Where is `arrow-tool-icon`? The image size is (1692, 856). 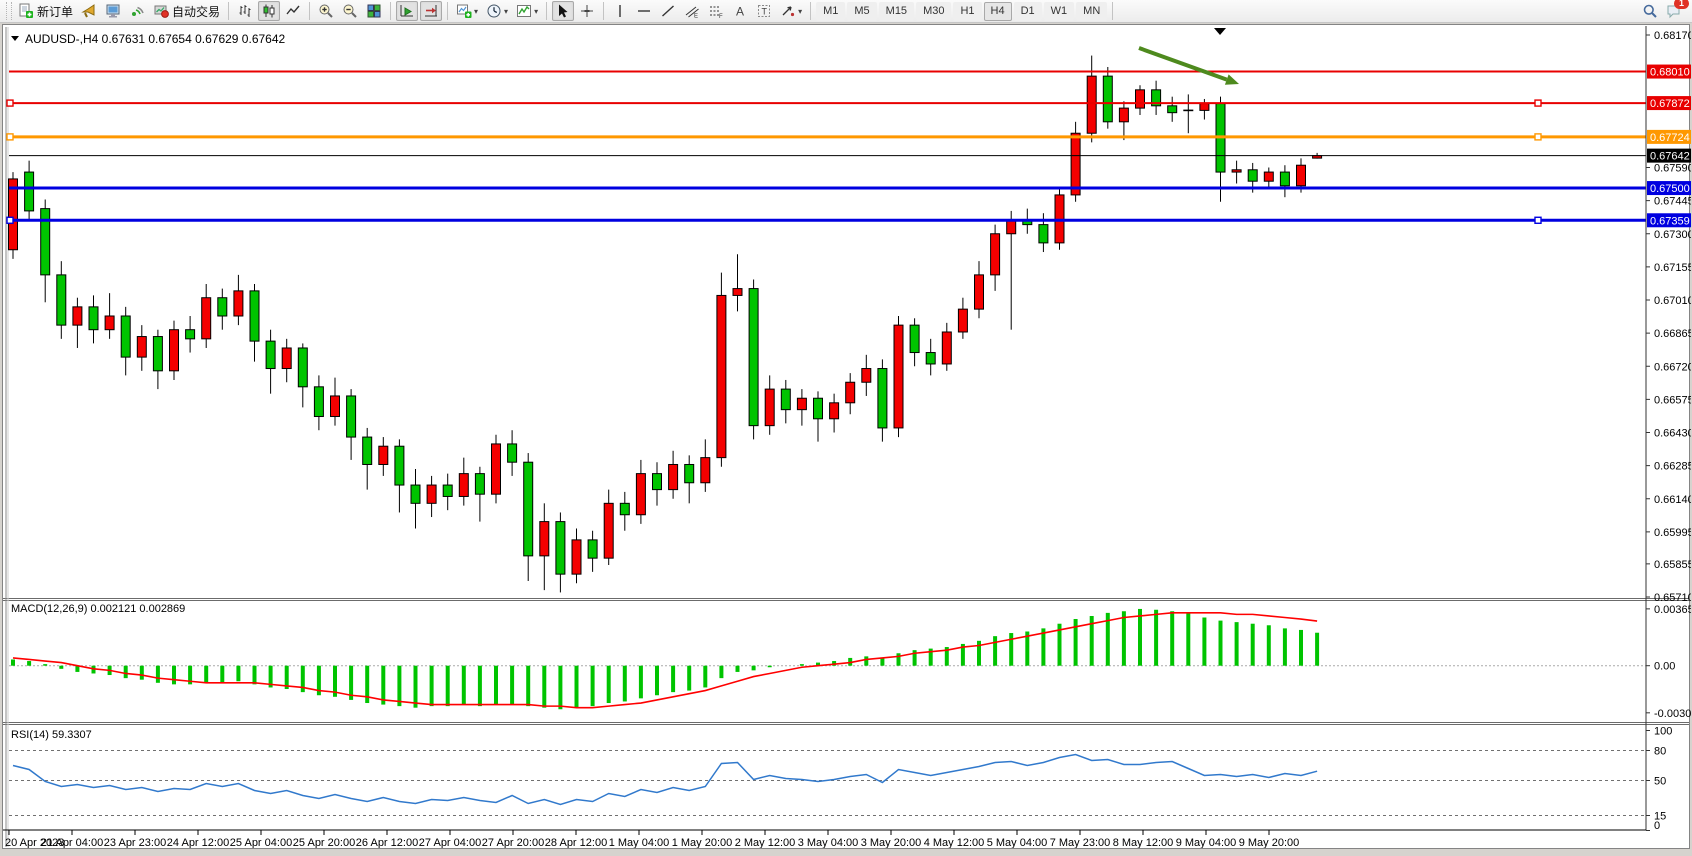 arrow-tool-icon is located at coordinates (788, 11).